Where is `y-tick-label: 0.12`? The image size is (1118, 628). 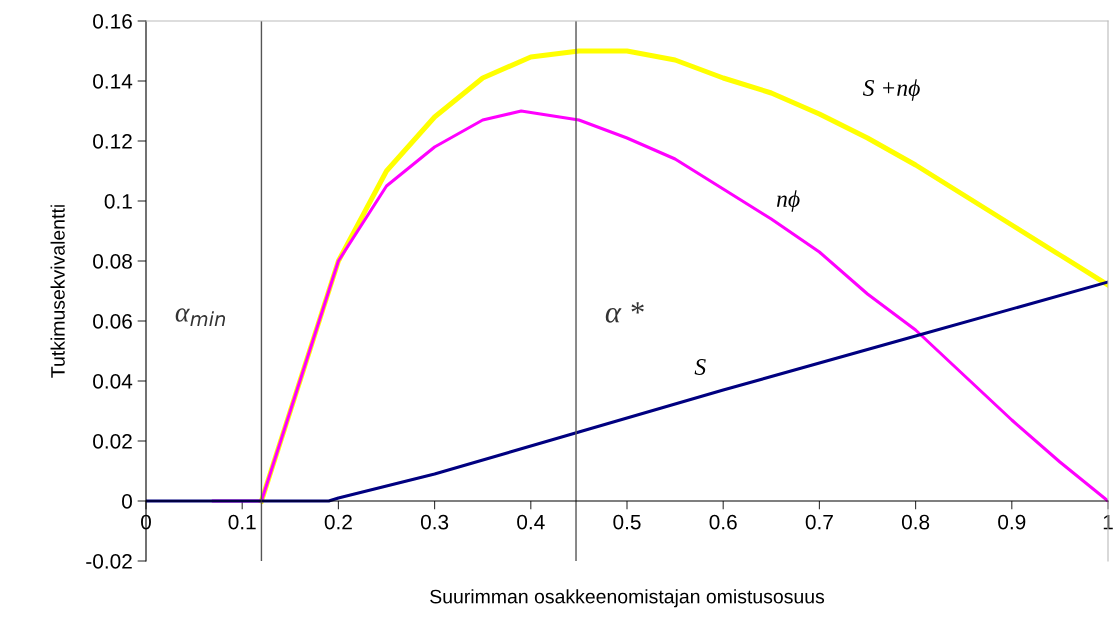
y-tick-label: 0.12 is located at coordinates (112, 141).